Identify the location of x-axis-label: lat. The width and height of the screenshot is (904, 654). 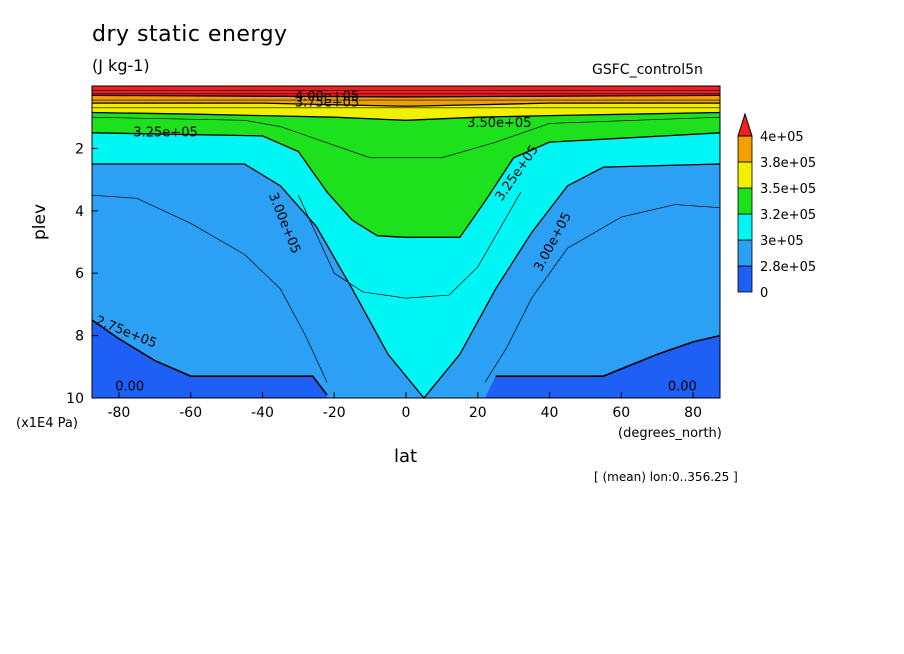
(406, 456).